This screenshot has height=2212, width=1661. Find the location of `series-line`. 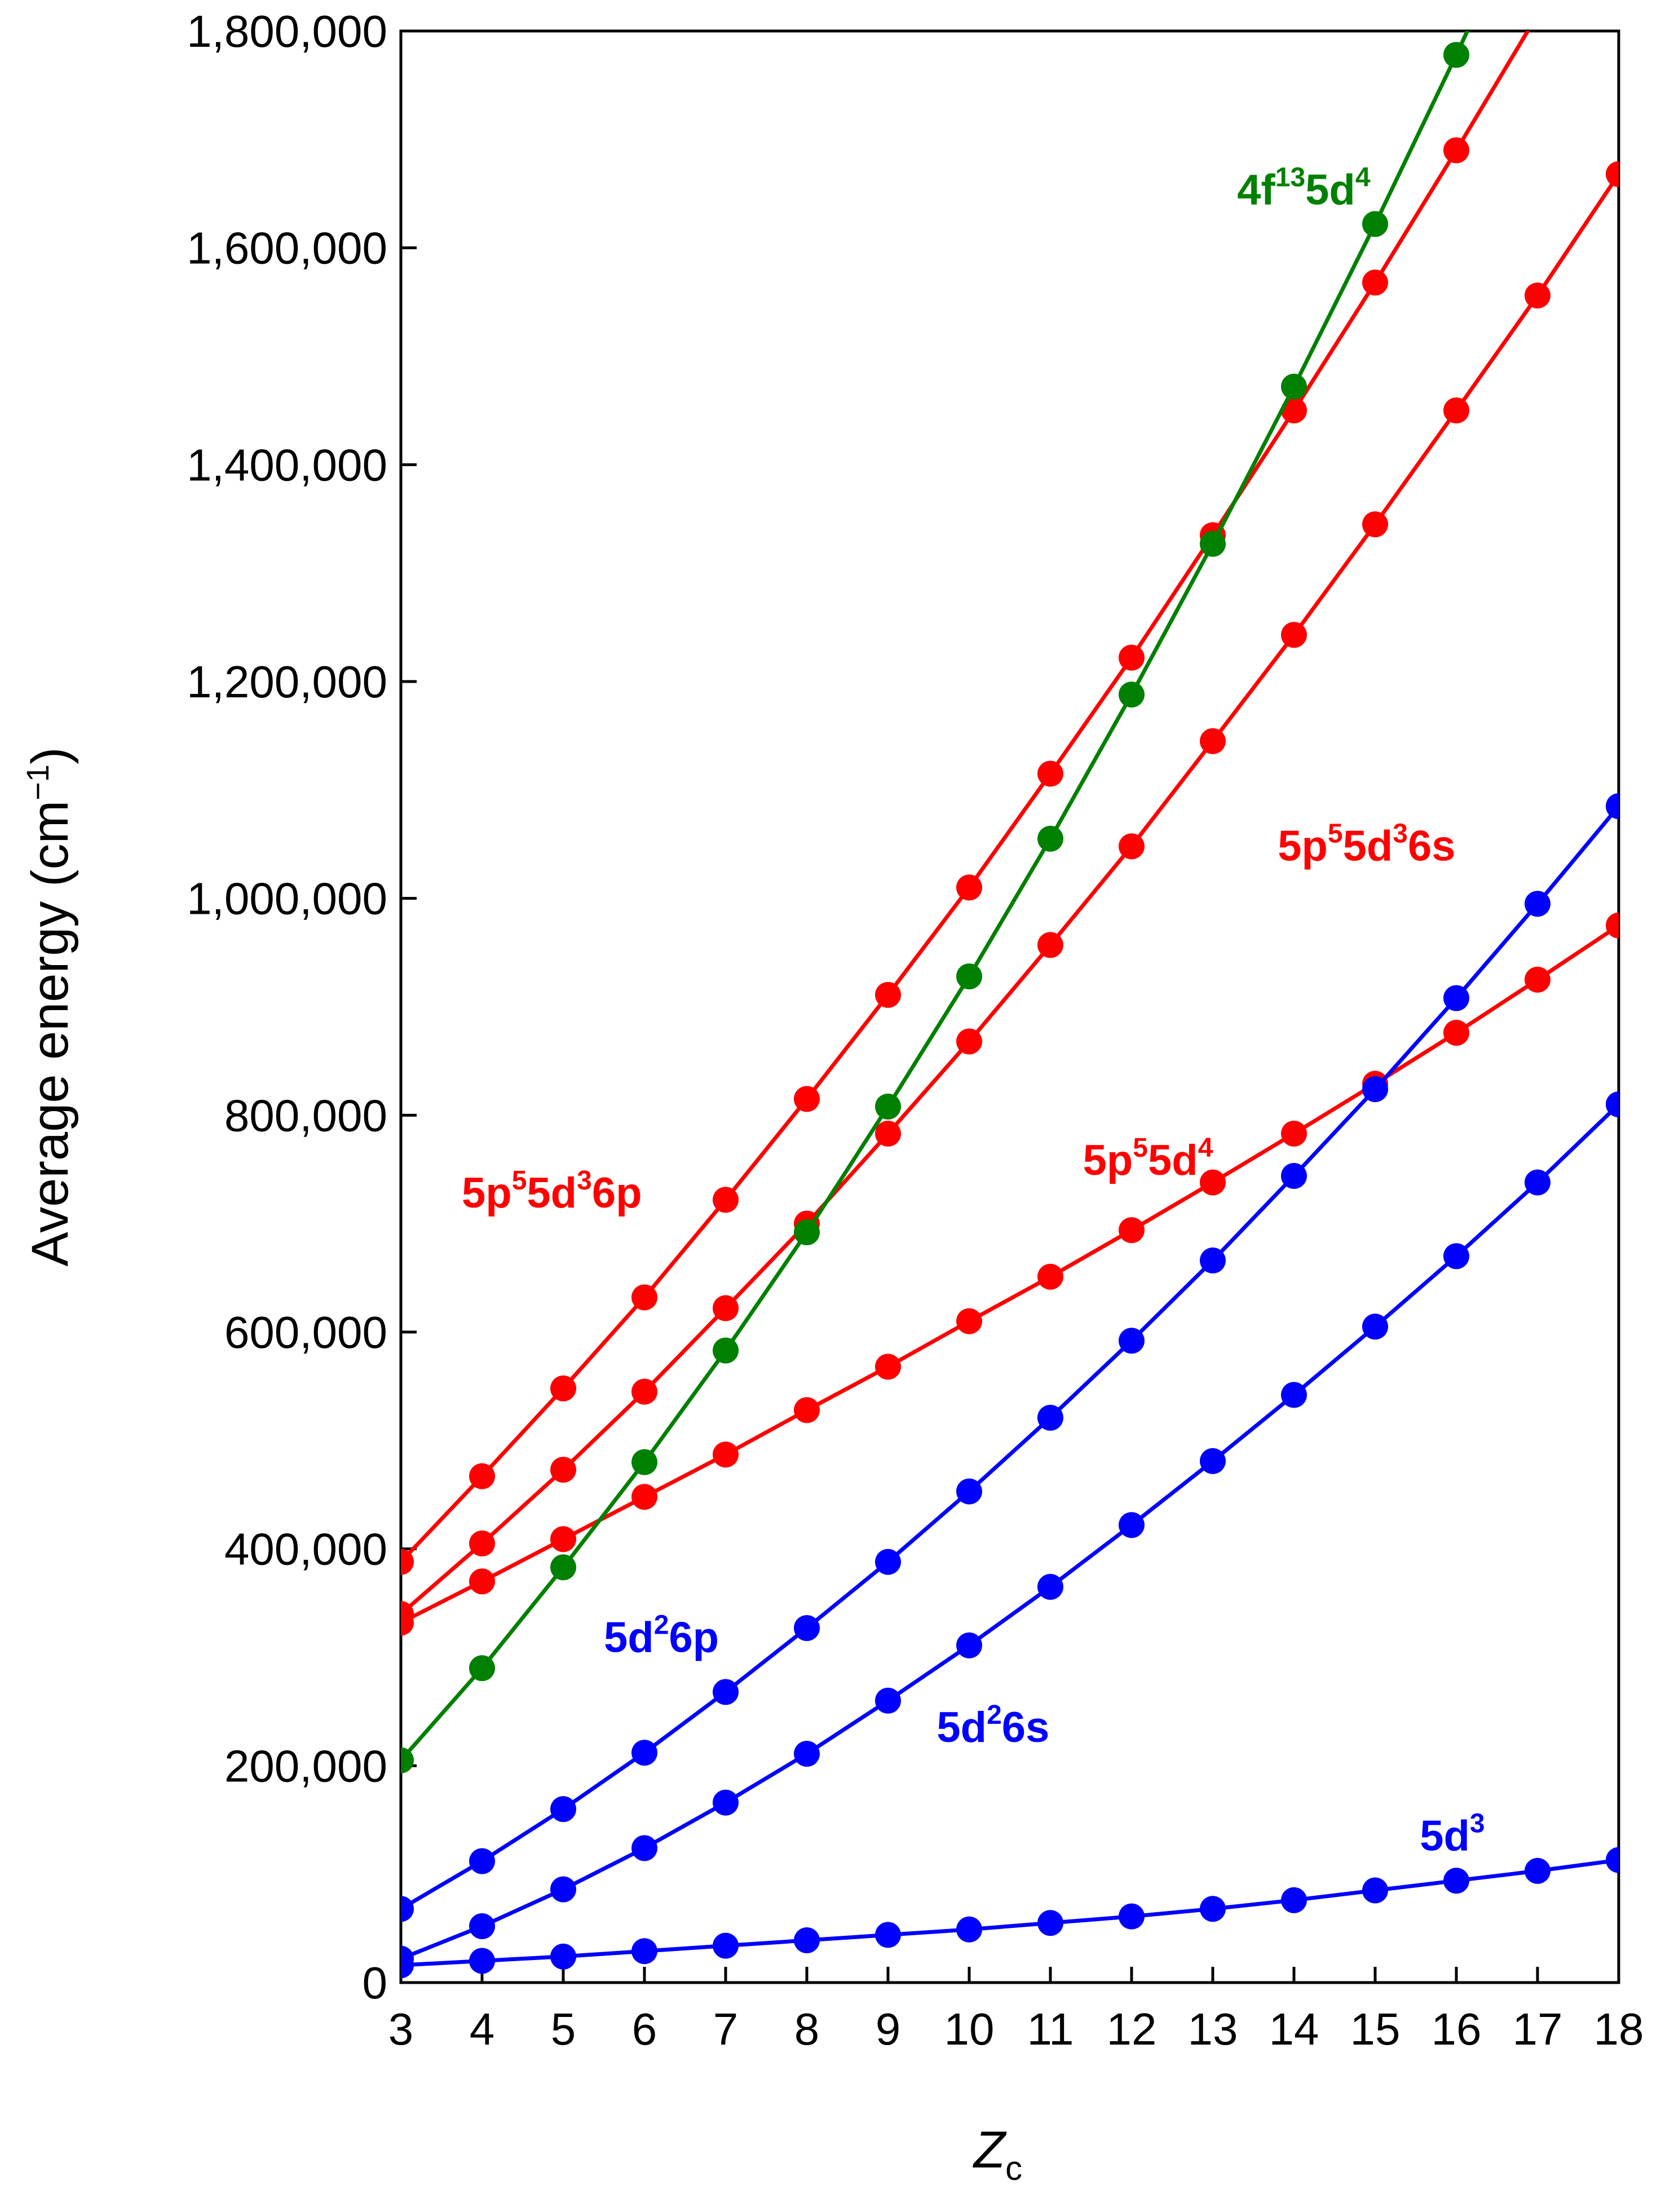

series-line is located at coordinates (1010, 1913).